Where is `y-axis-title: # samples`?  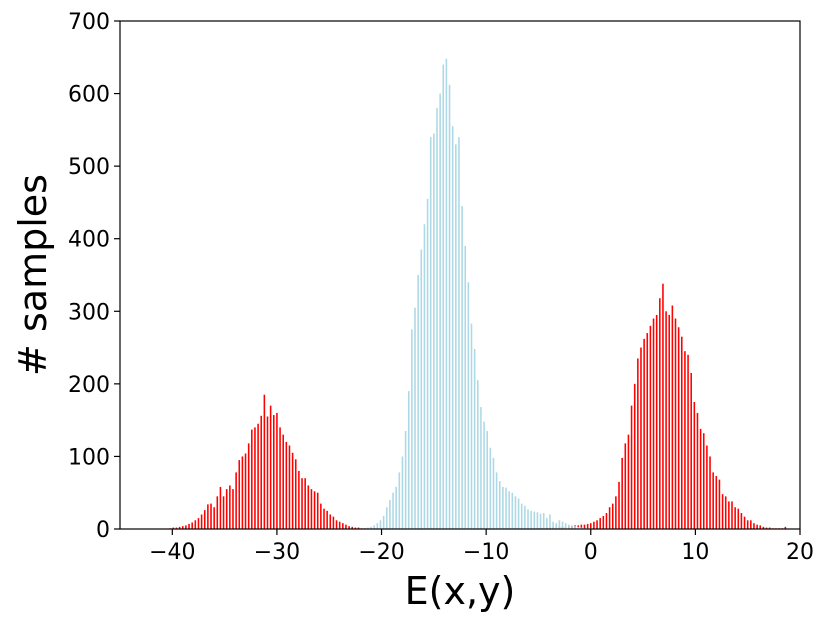
y-axis-title: # samples is located at coordinates (33, 275).